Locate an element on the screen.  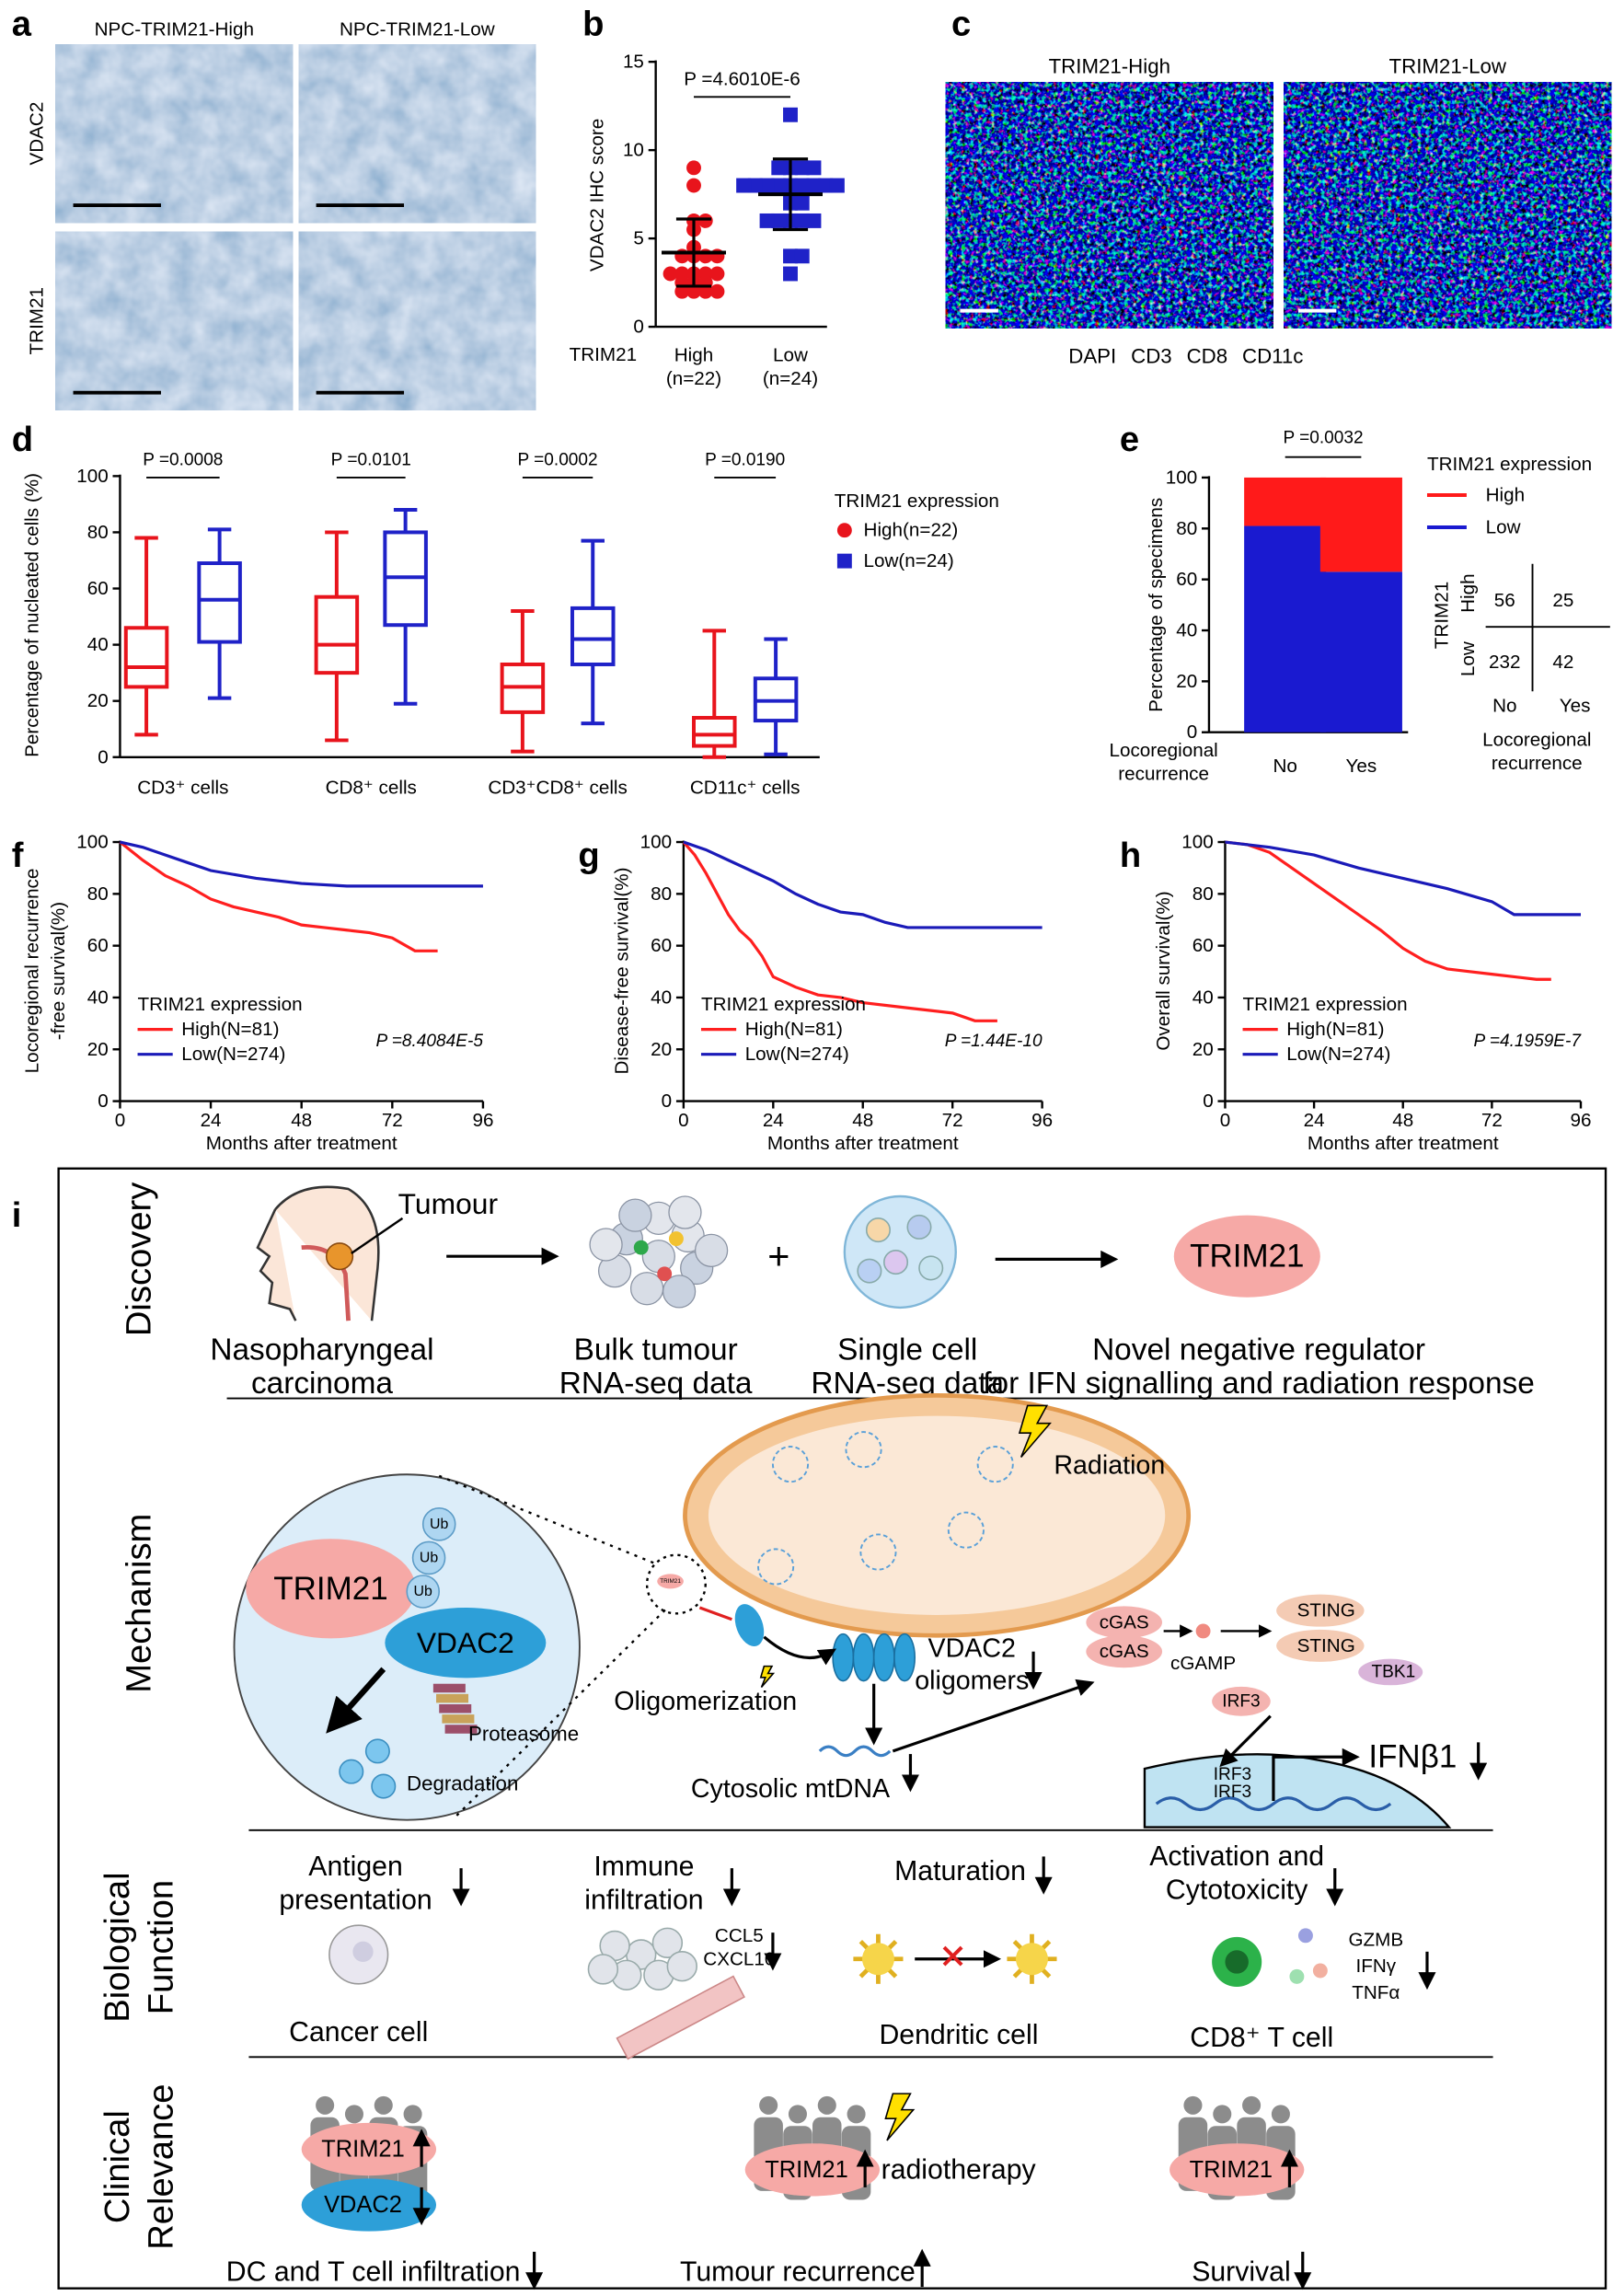
cytokine-label: TNFα is located at coordinates (1376, 1993).